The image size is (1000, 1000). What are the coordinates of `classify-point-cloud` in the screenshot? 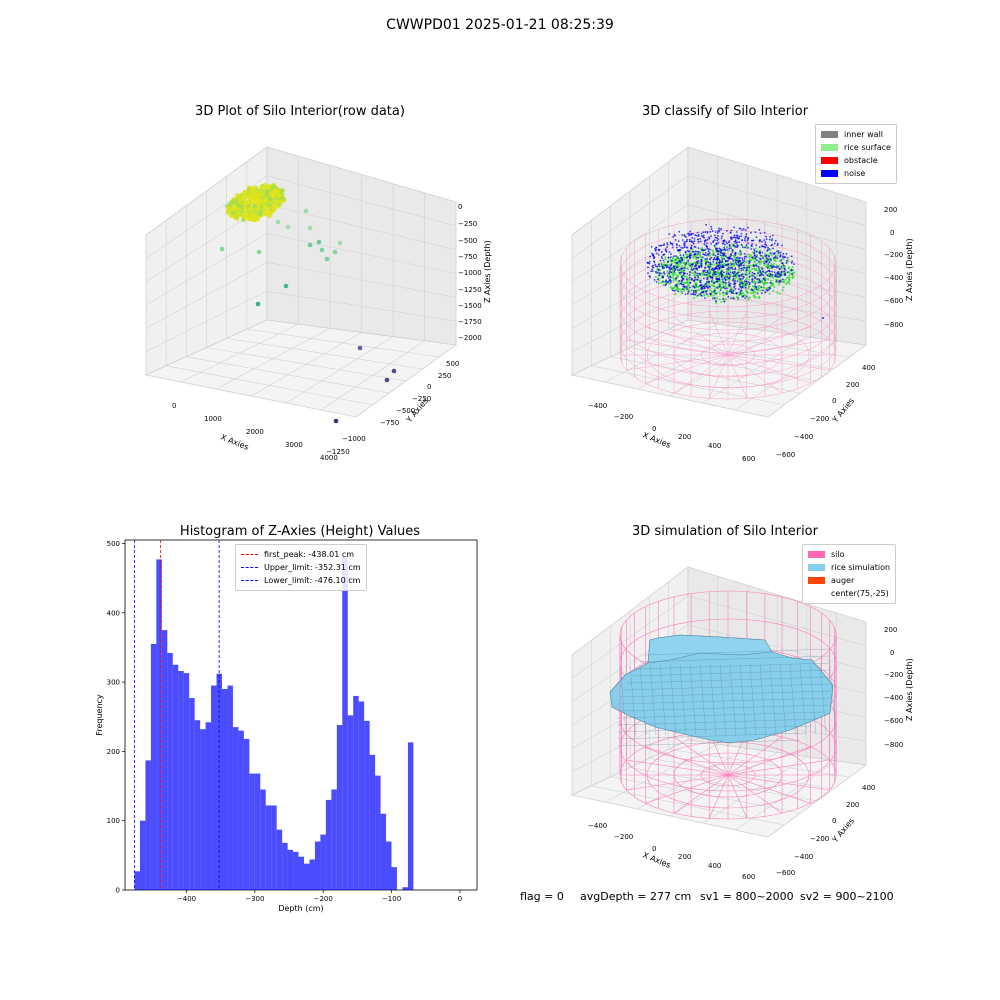 It's located at (735, 271).